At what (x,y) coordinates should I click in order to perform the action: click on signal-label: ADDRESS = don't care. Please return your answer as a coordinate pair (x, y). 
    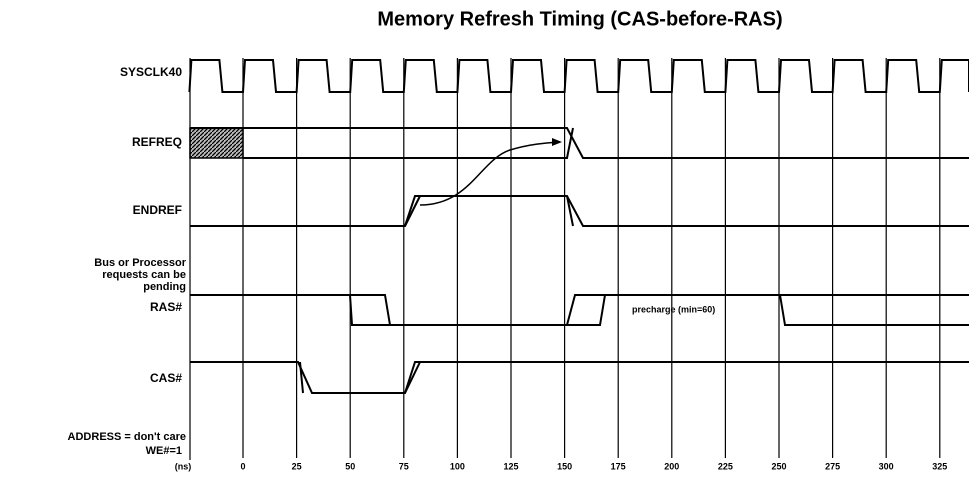
    Looking at the image, I should click on (127, 437).